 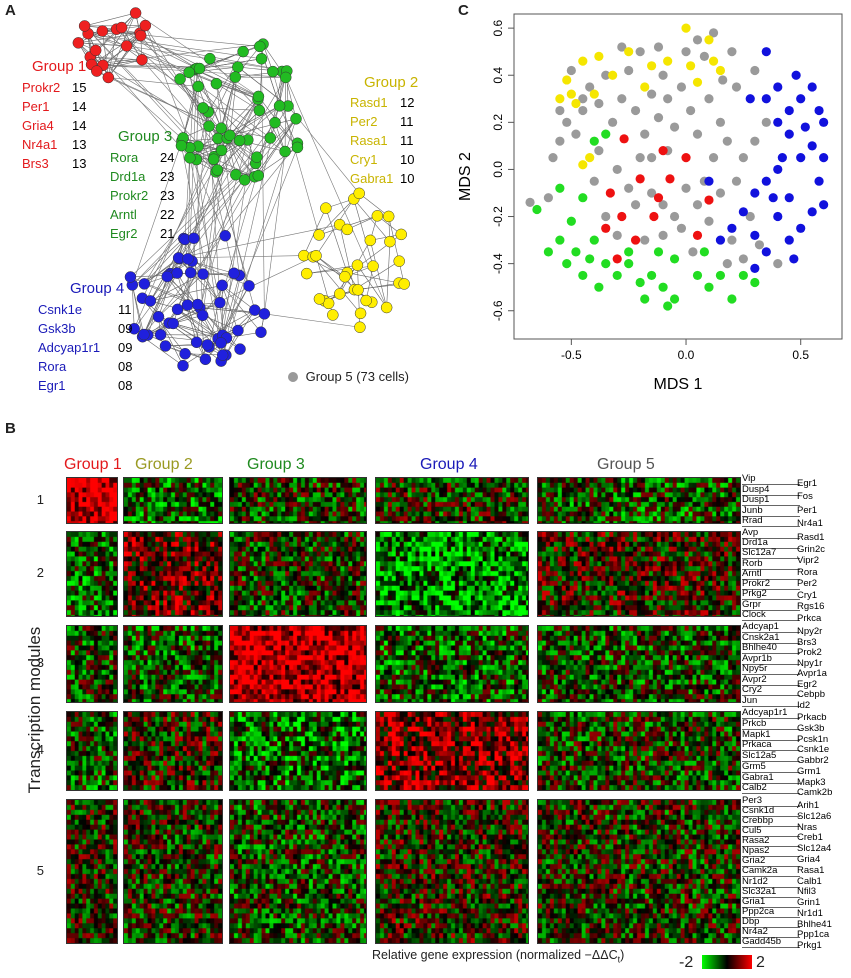 I want to click on group2-gene-list: Rasd1 12 Per2 11 Rasa1 11 Cry1 10 Gabra1 10, so click(x=384, y=140).